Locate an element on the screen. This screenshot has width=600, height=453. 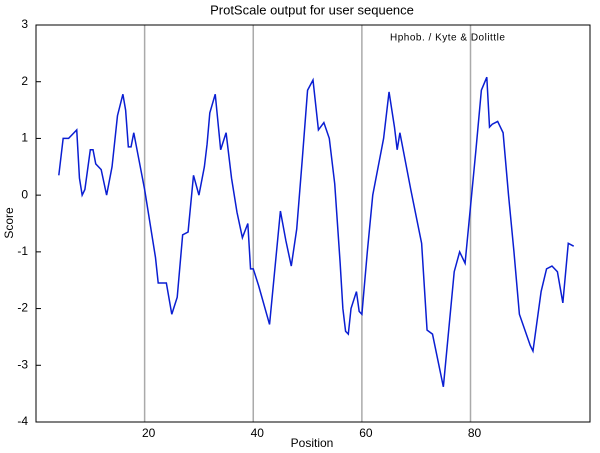
y-axis-label: Score is located at coordinates (9, 223).